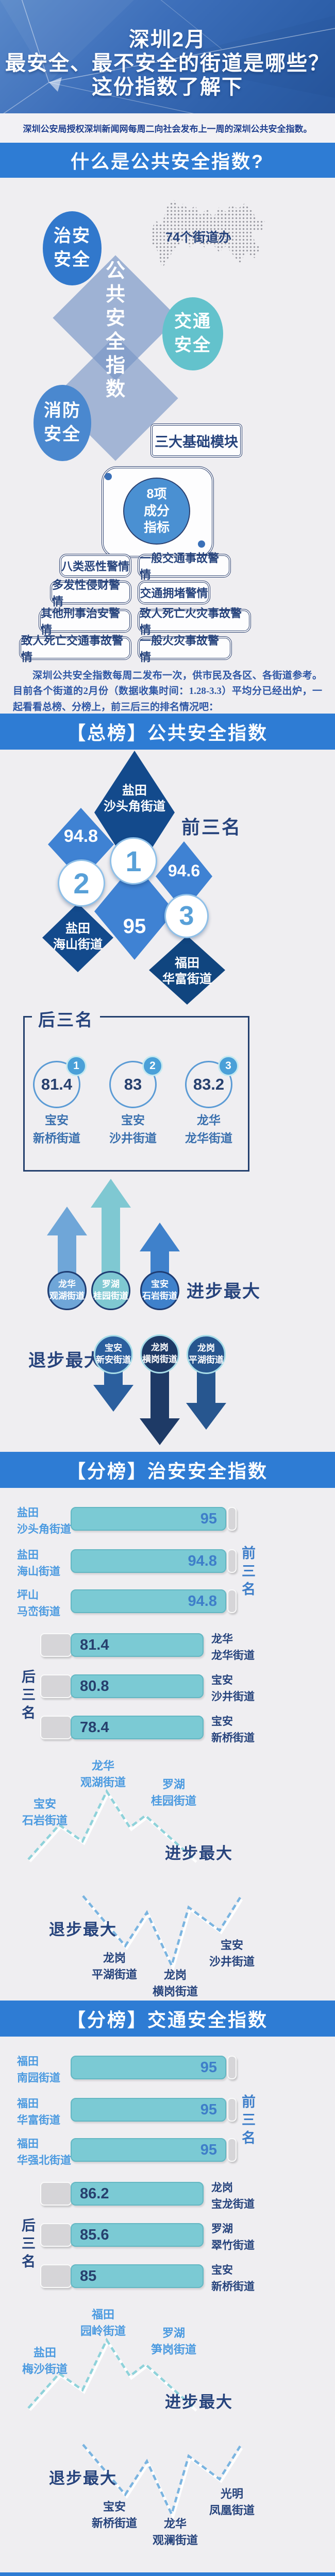 This screenshot has height=2576, width=335. I want to click on rank2-number: 2, so click(81, 883).